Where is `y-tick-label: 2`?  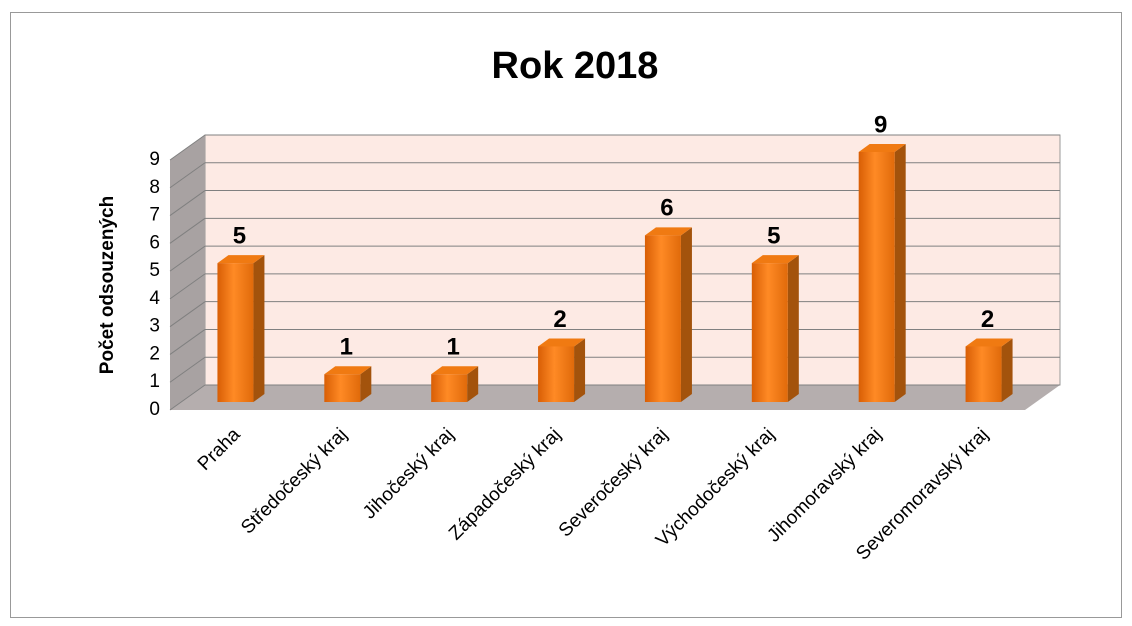
y-tick-label: 2 is located at coordinates (154, 353).